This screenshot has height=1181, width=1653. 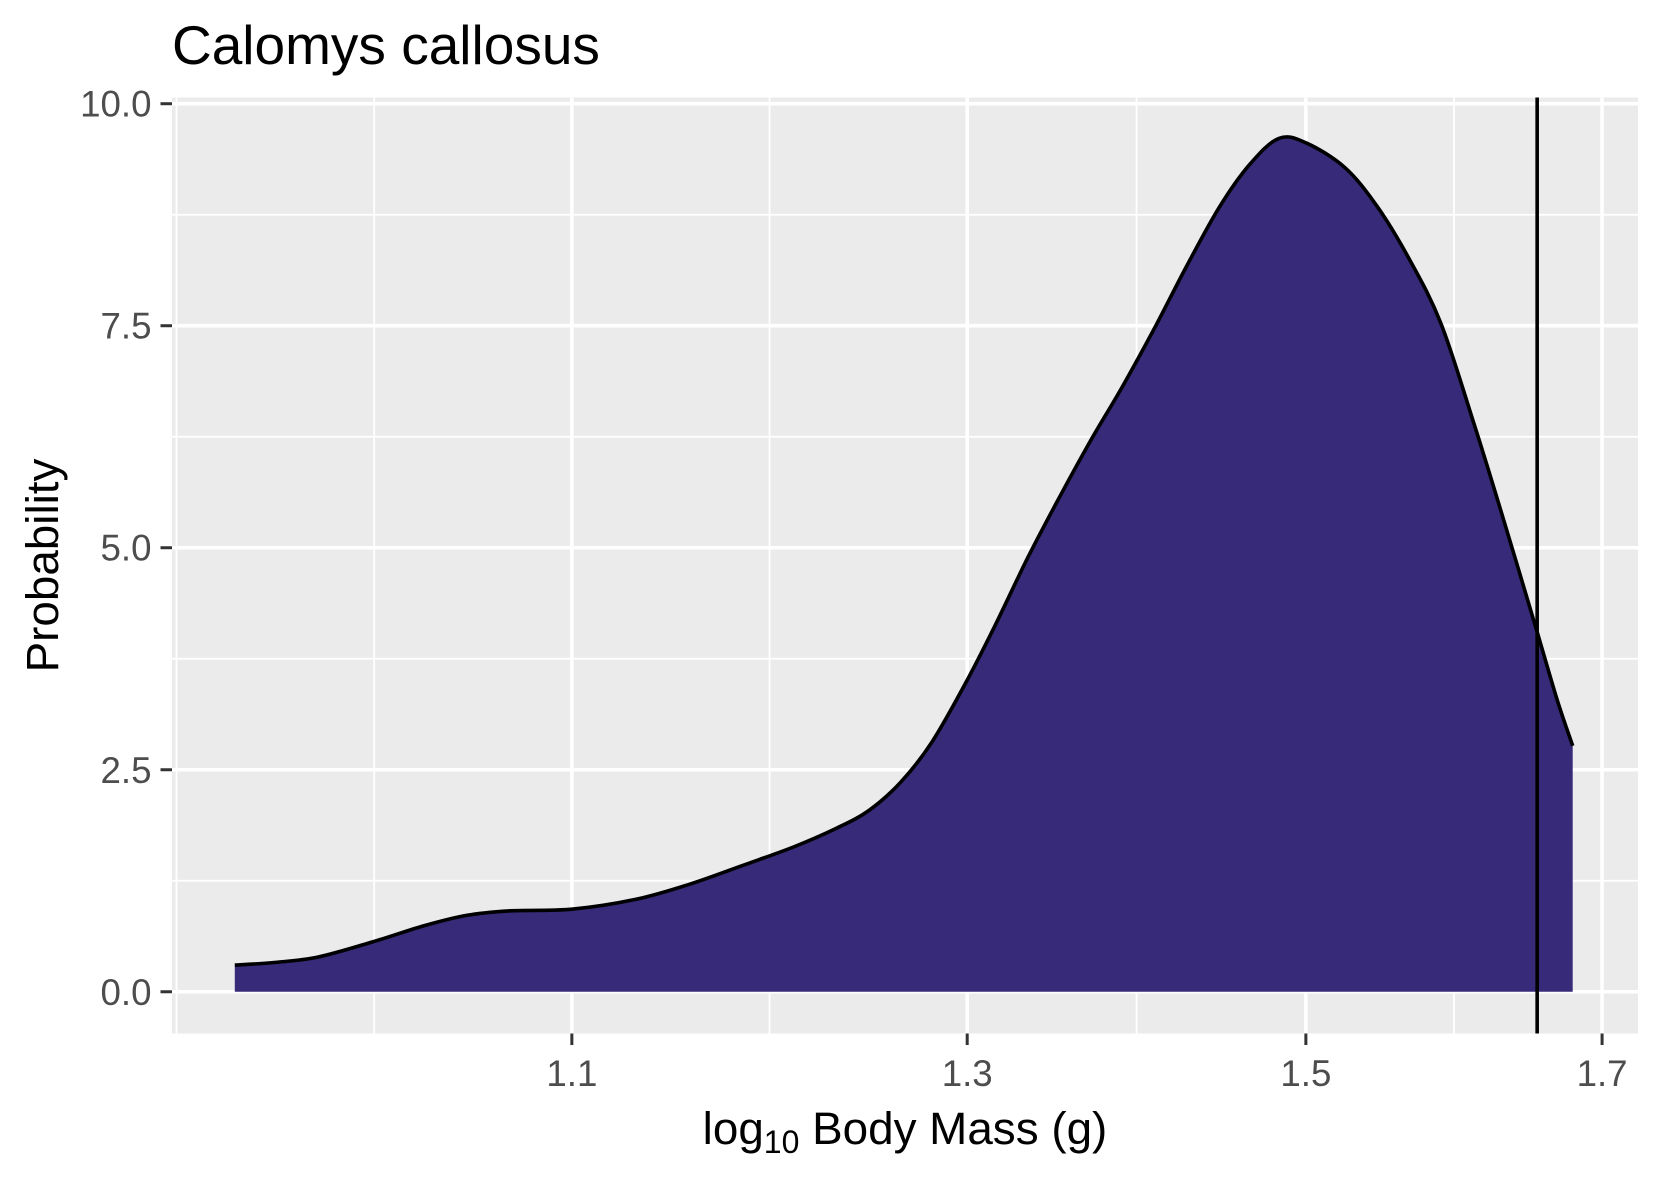 I want to click on y-tick-label: 10.0, so click(x=115, y=104).